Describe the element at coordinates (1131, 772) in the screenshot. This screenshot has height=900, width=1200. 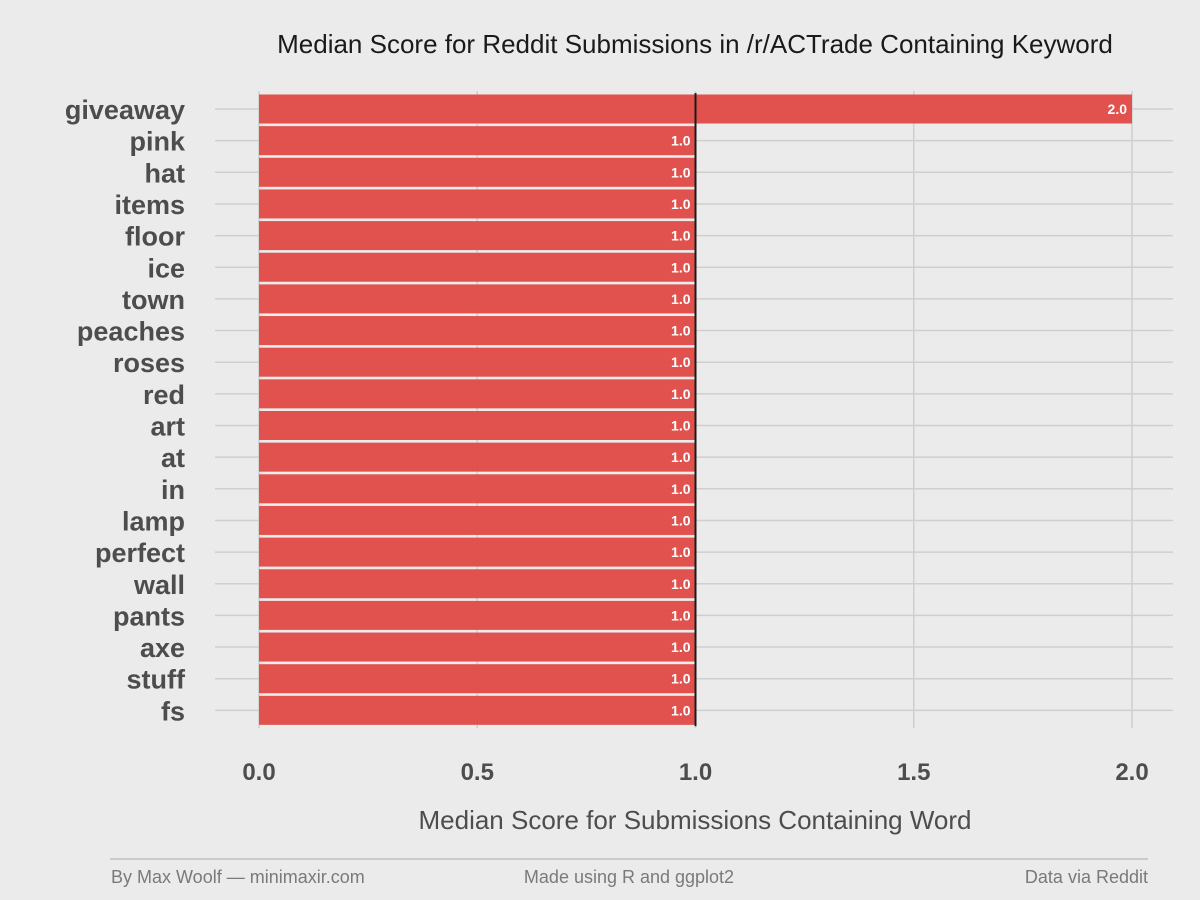
I see `x-tick-label: 2.0` at that location.